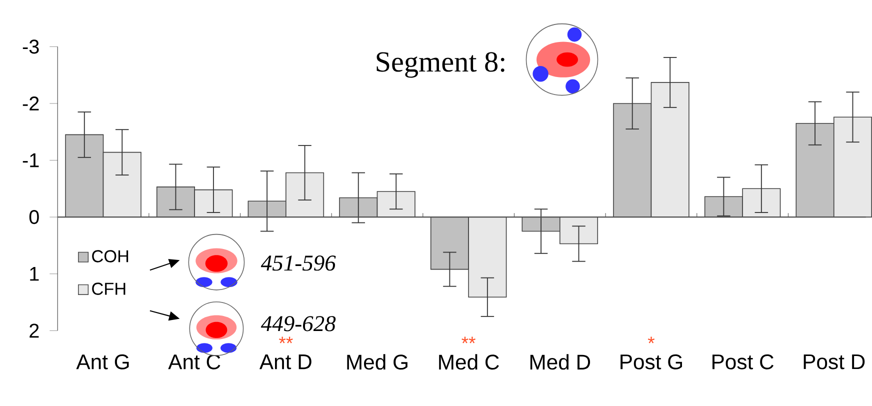 This screenshot has height=406, width=872. I want to click on x-tick-label: Med D, so click(560, 362).